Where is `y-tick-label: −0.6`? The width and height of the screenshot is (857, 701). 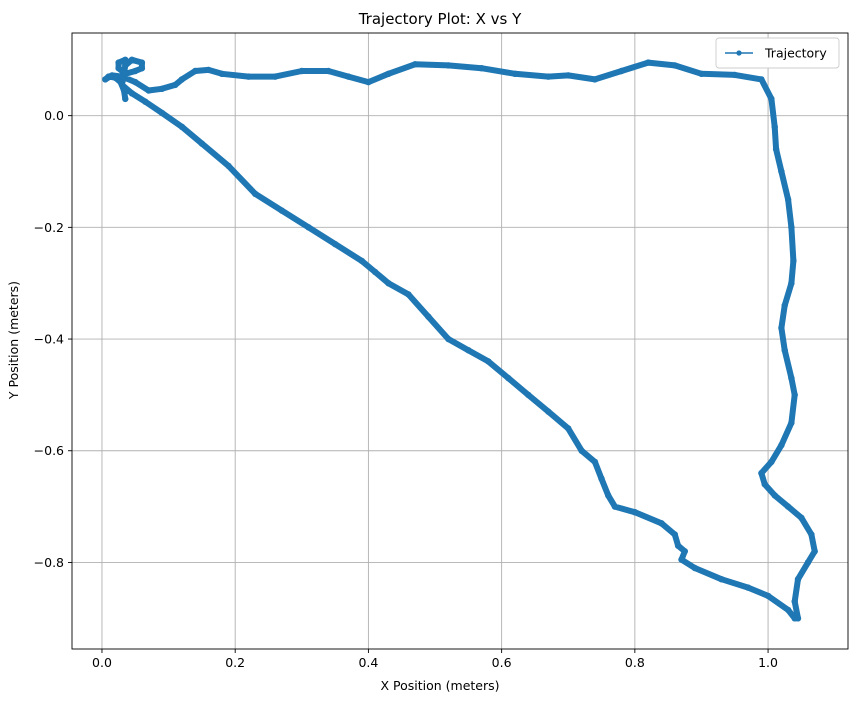
y-tick-label: −0.6 is located at coordinates (49, 450).